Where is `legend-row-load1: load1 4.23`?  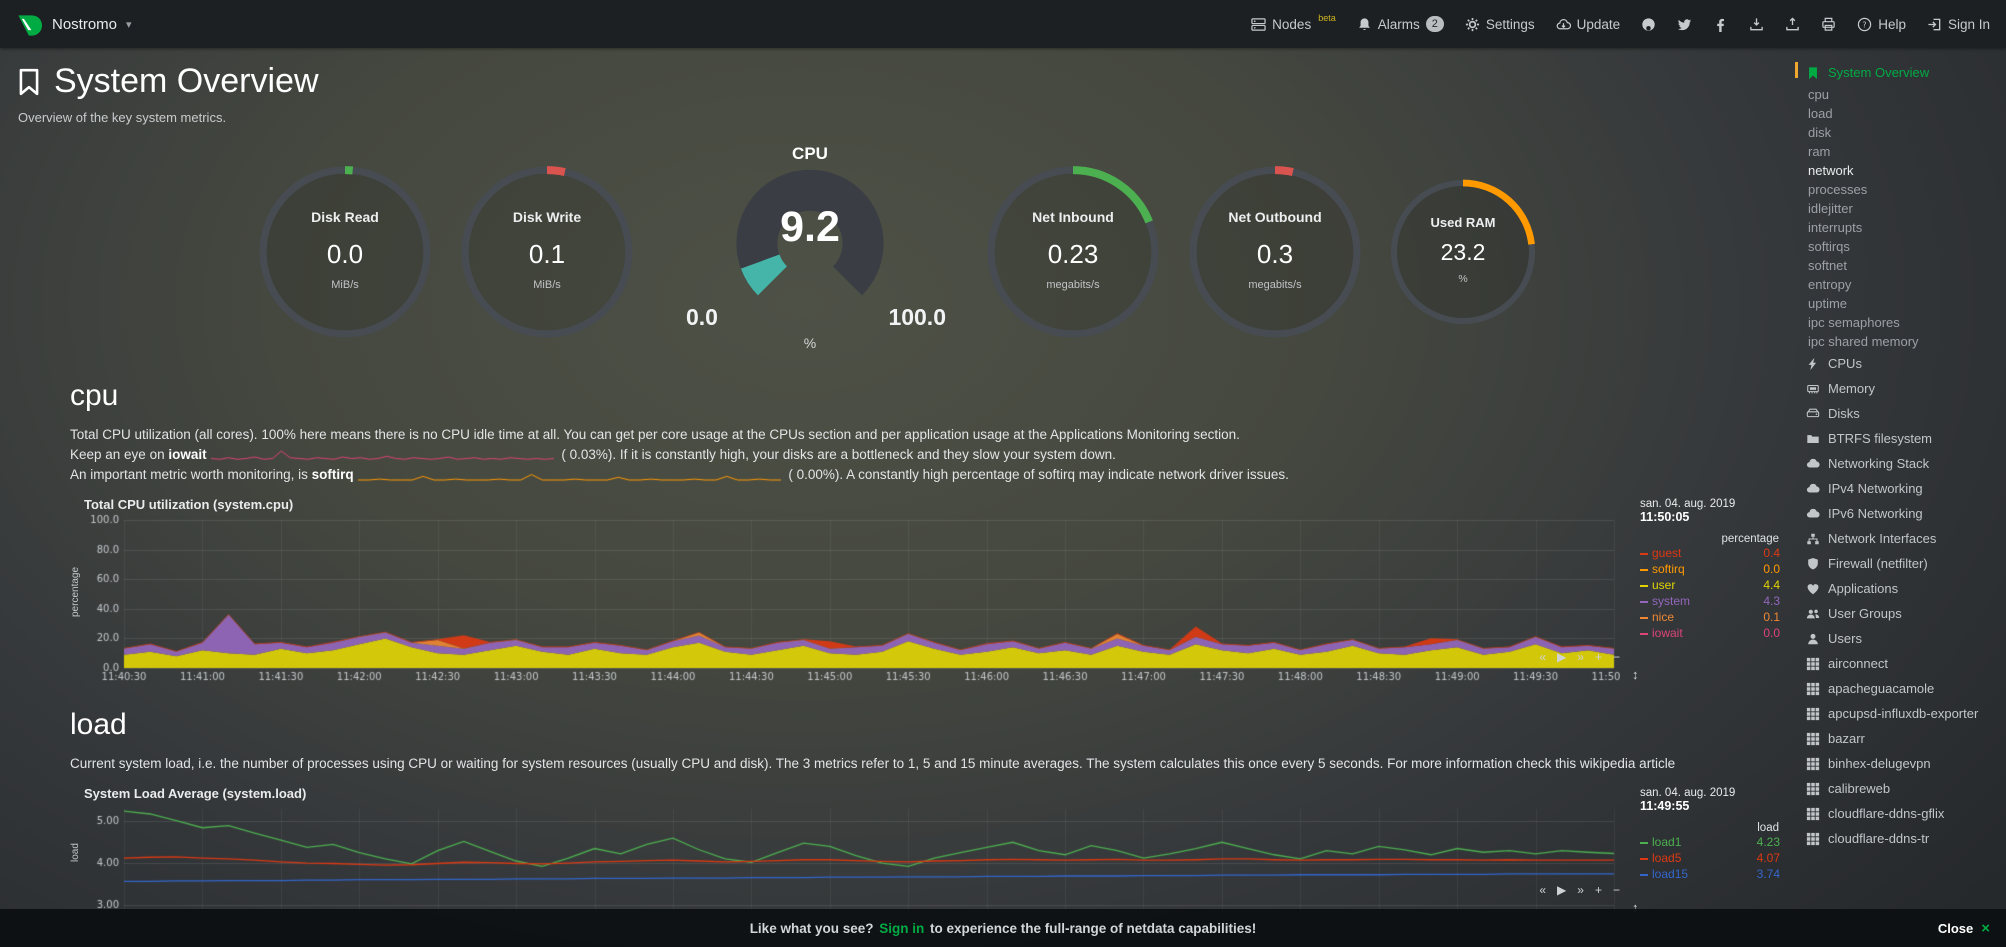 legend-row-load1: load1 4.23 is located at coordinates (1710, 842).